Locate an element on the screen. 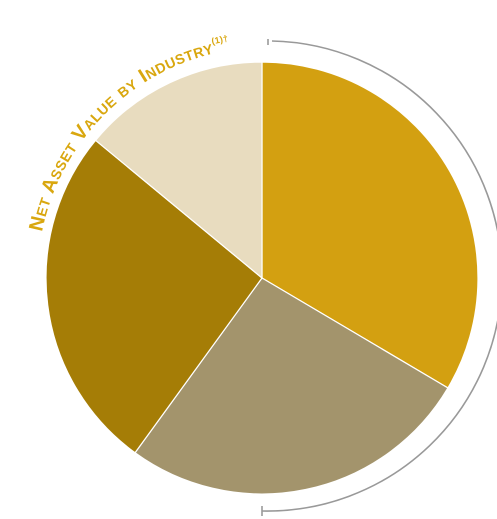 The image size is (497, 519). chart-title-footnote: (1)† is located at coordinates (219, 39).